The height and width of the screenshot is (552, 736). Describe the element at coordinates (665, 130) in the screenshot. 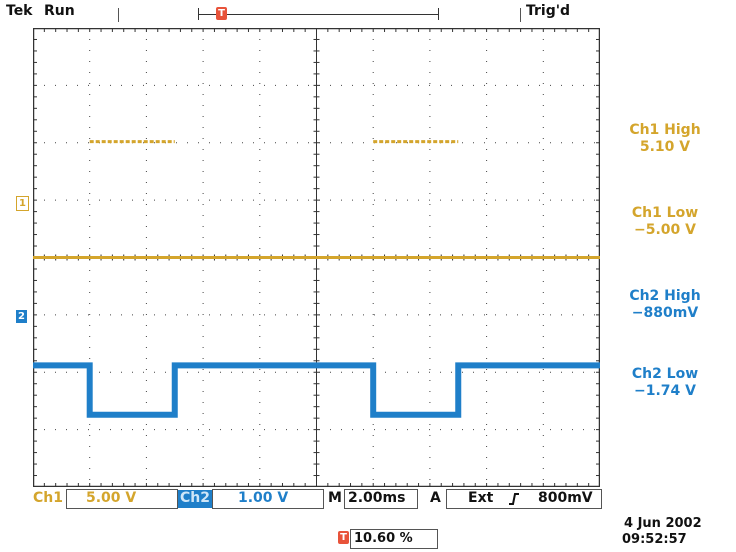

I see `measurement-label: Ch1 High` at that location.